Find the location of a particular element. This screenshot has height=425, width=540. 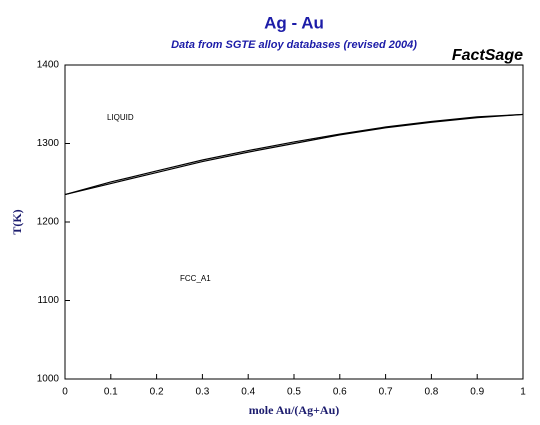

x-tick-label: 0.5 is located at coordinates (294, 392).